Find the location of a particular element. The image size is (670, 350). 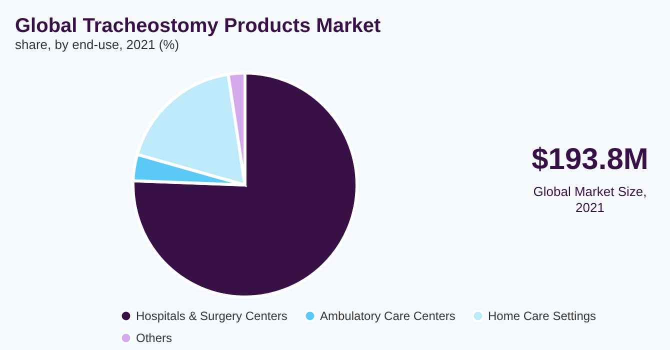

text: 2021 is located at coordinates (590, 207).